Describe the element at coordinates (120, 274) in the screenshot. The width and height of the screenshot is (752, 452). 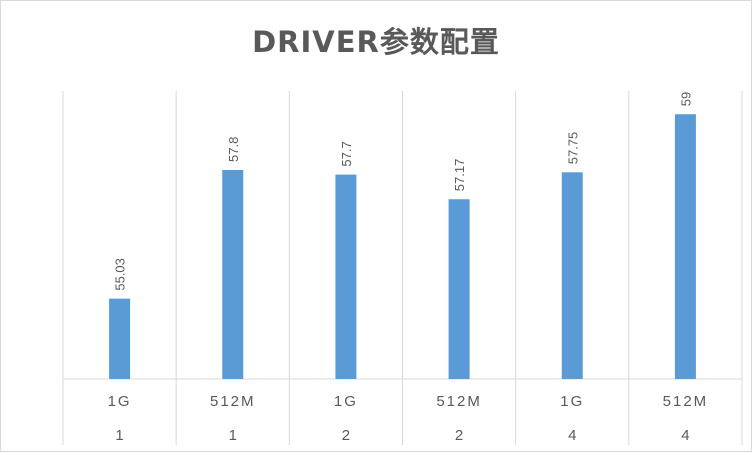
I see `data-label: 55.03` at that location.